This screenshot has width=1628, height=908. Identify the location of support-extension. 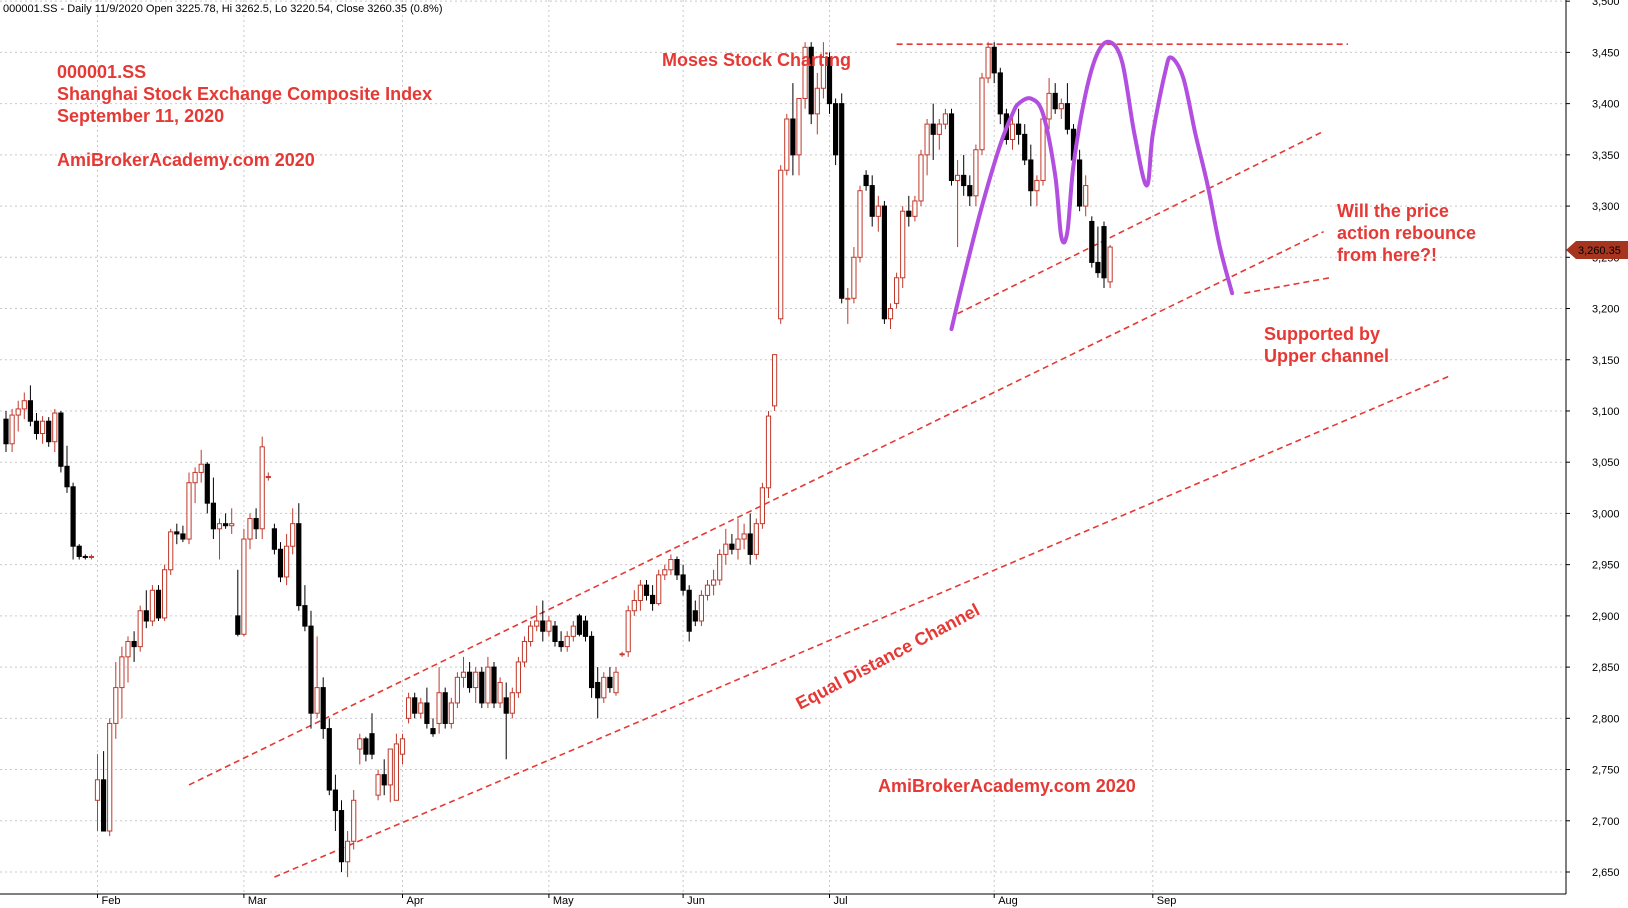
(1287, 285).